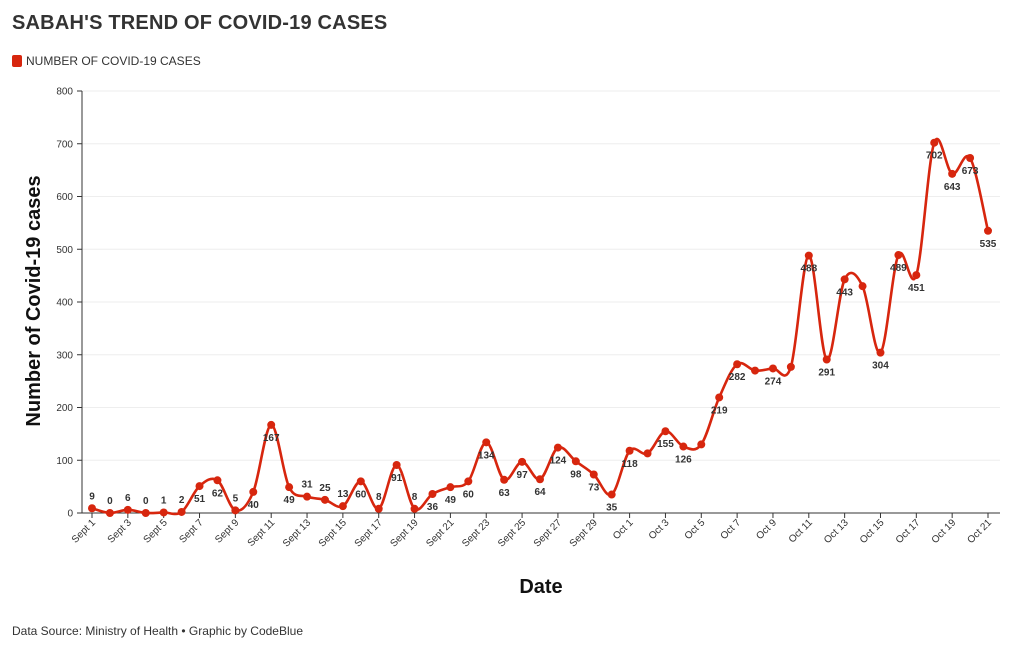 The width and height of the screenshot is (1020, 650). I want to click on legend-swatch-icon, so click(17, 61).